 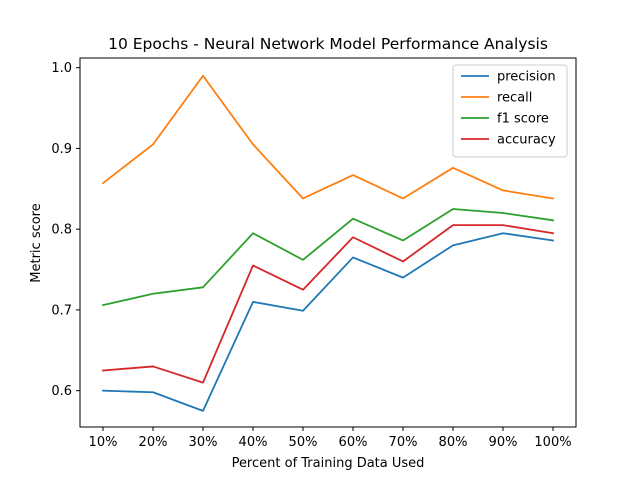 What do you see at coordinates (61, 391) in the screenshot?
I see `y-tick-label: 0.6` at bounding box center [61, 391].